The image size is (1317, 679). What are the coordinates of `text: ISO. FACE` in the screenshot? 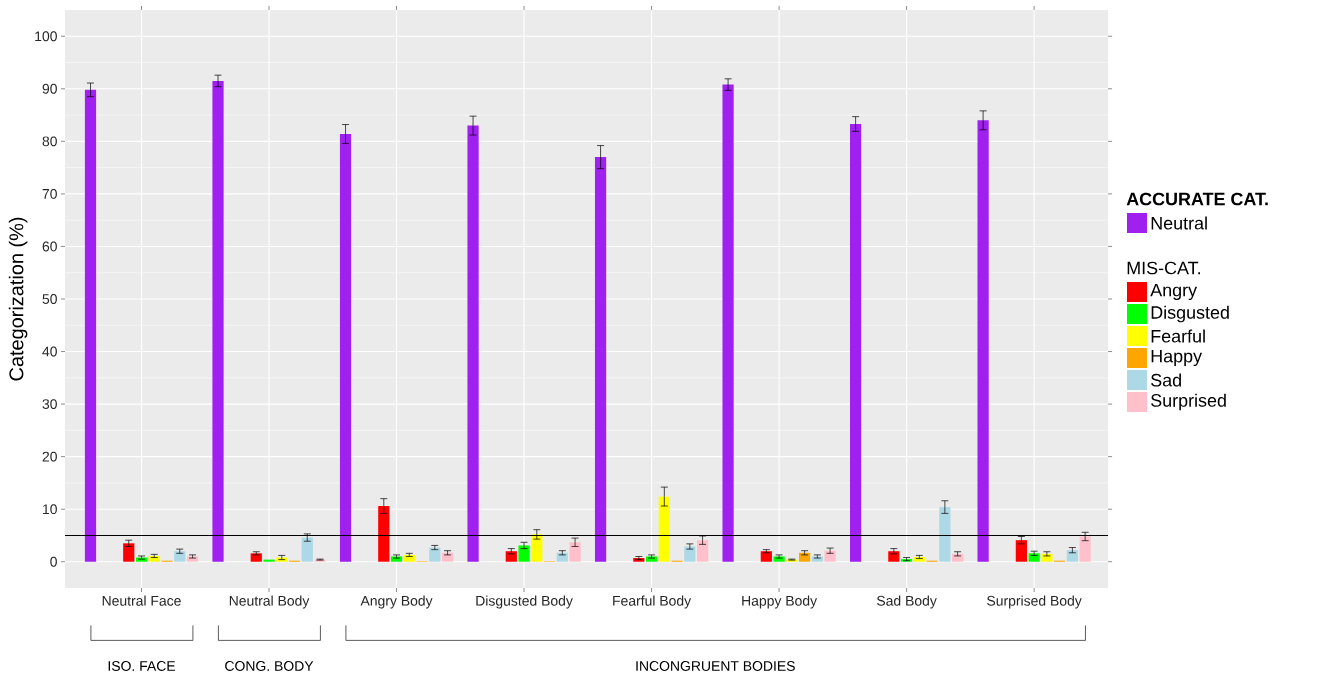 It's located at (142, 666).